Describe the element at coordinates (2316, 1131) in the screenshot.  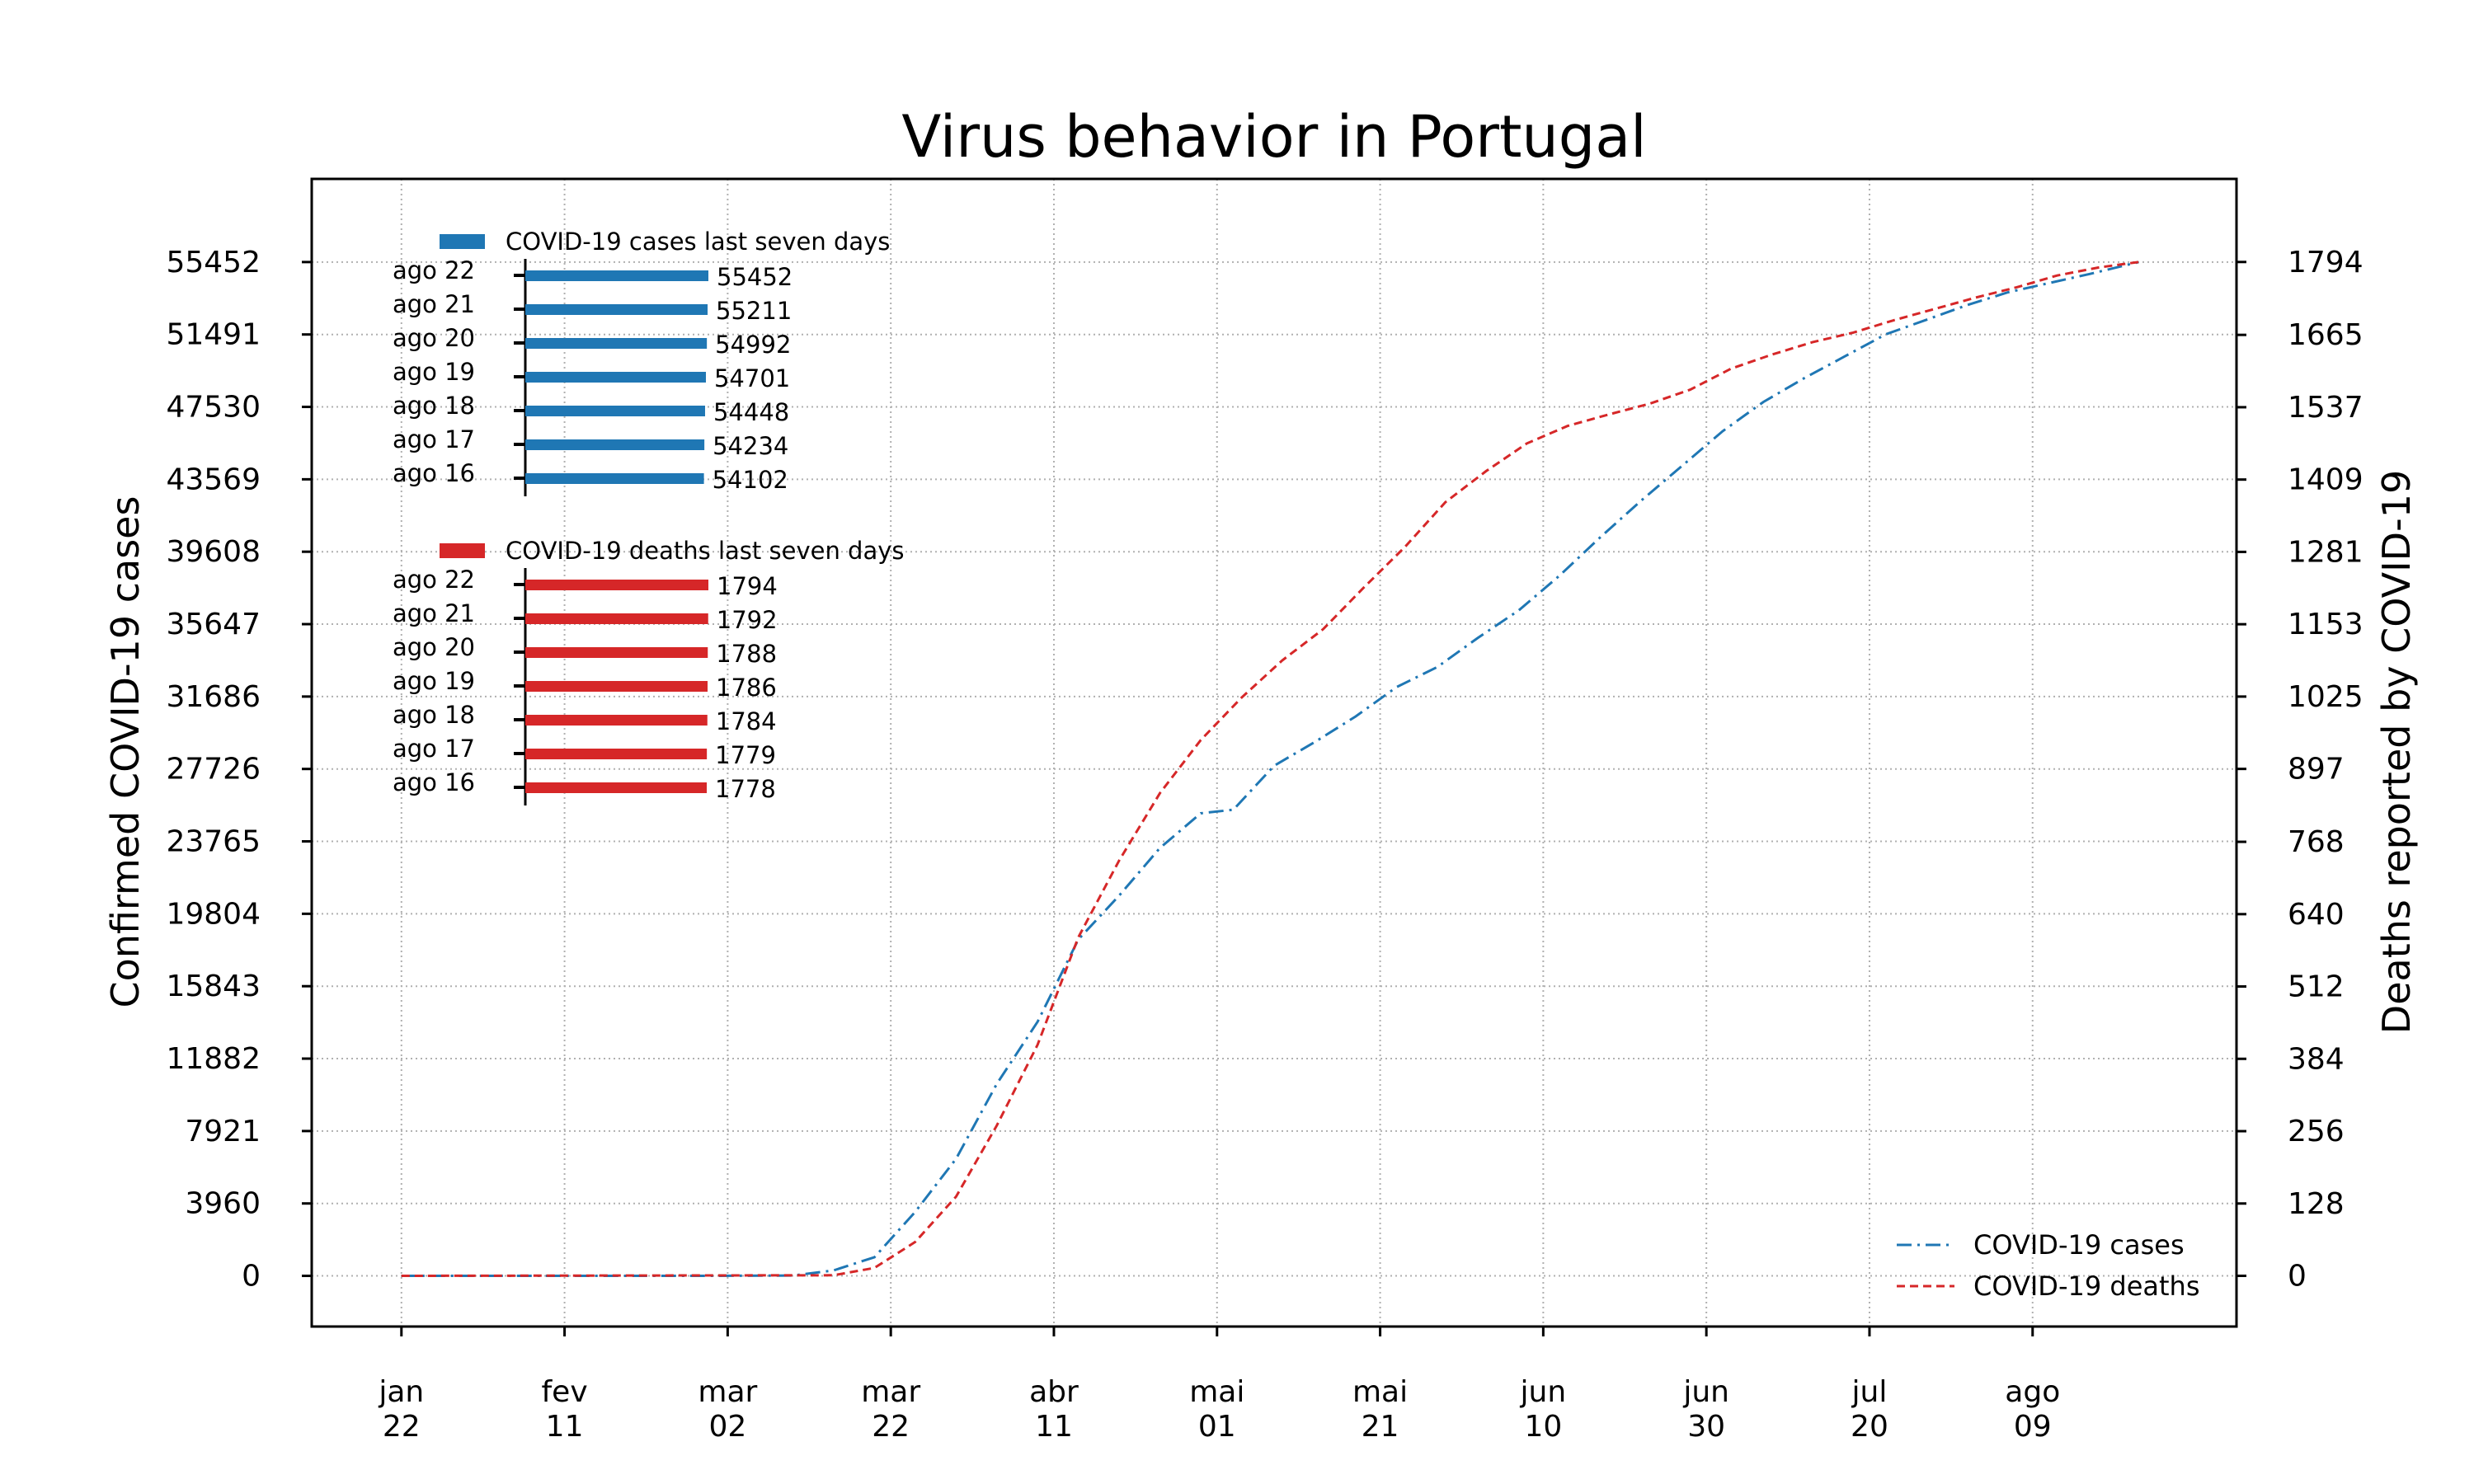
I see `y2-tick-label: 256` at that location.